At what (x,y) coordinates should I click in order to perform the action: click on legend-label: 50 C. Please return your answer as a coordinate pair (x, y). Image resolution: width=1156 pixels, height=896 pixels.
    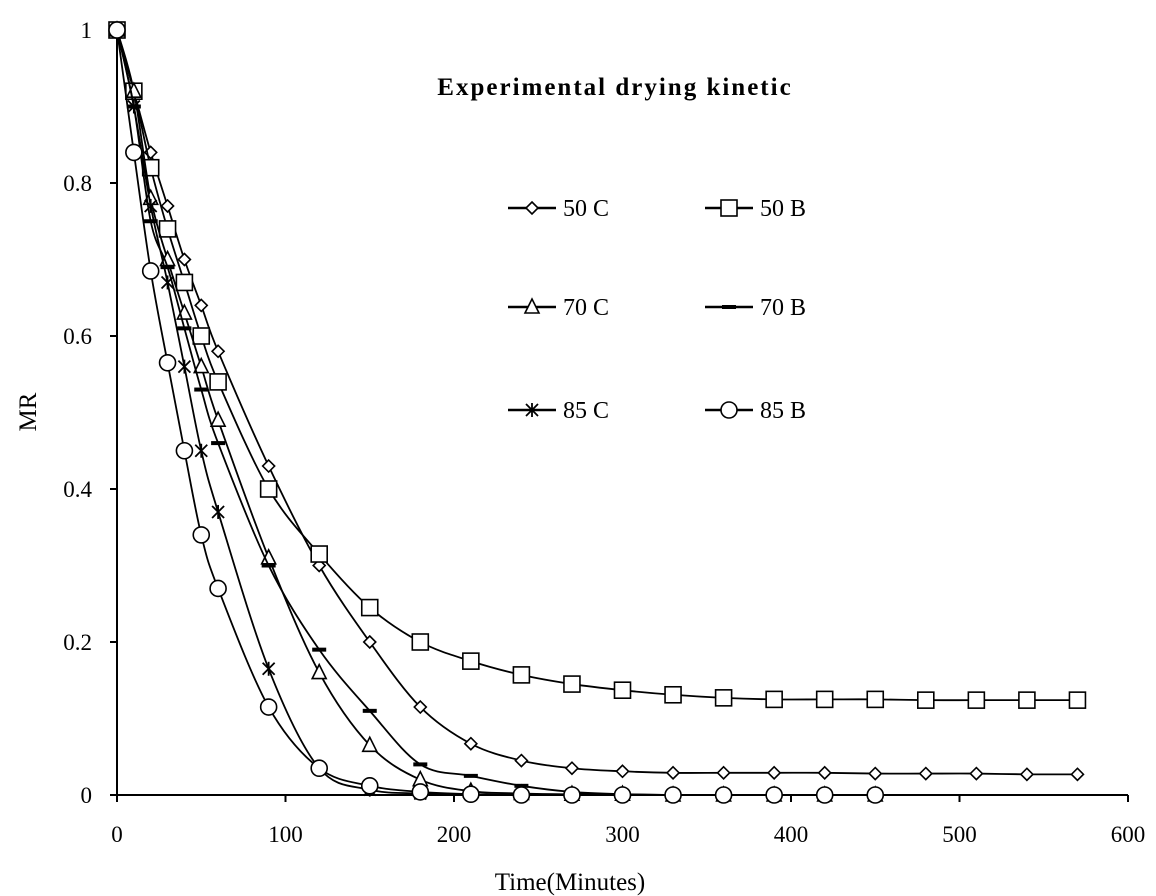
    Looking at the image, I should click on (586, 209).